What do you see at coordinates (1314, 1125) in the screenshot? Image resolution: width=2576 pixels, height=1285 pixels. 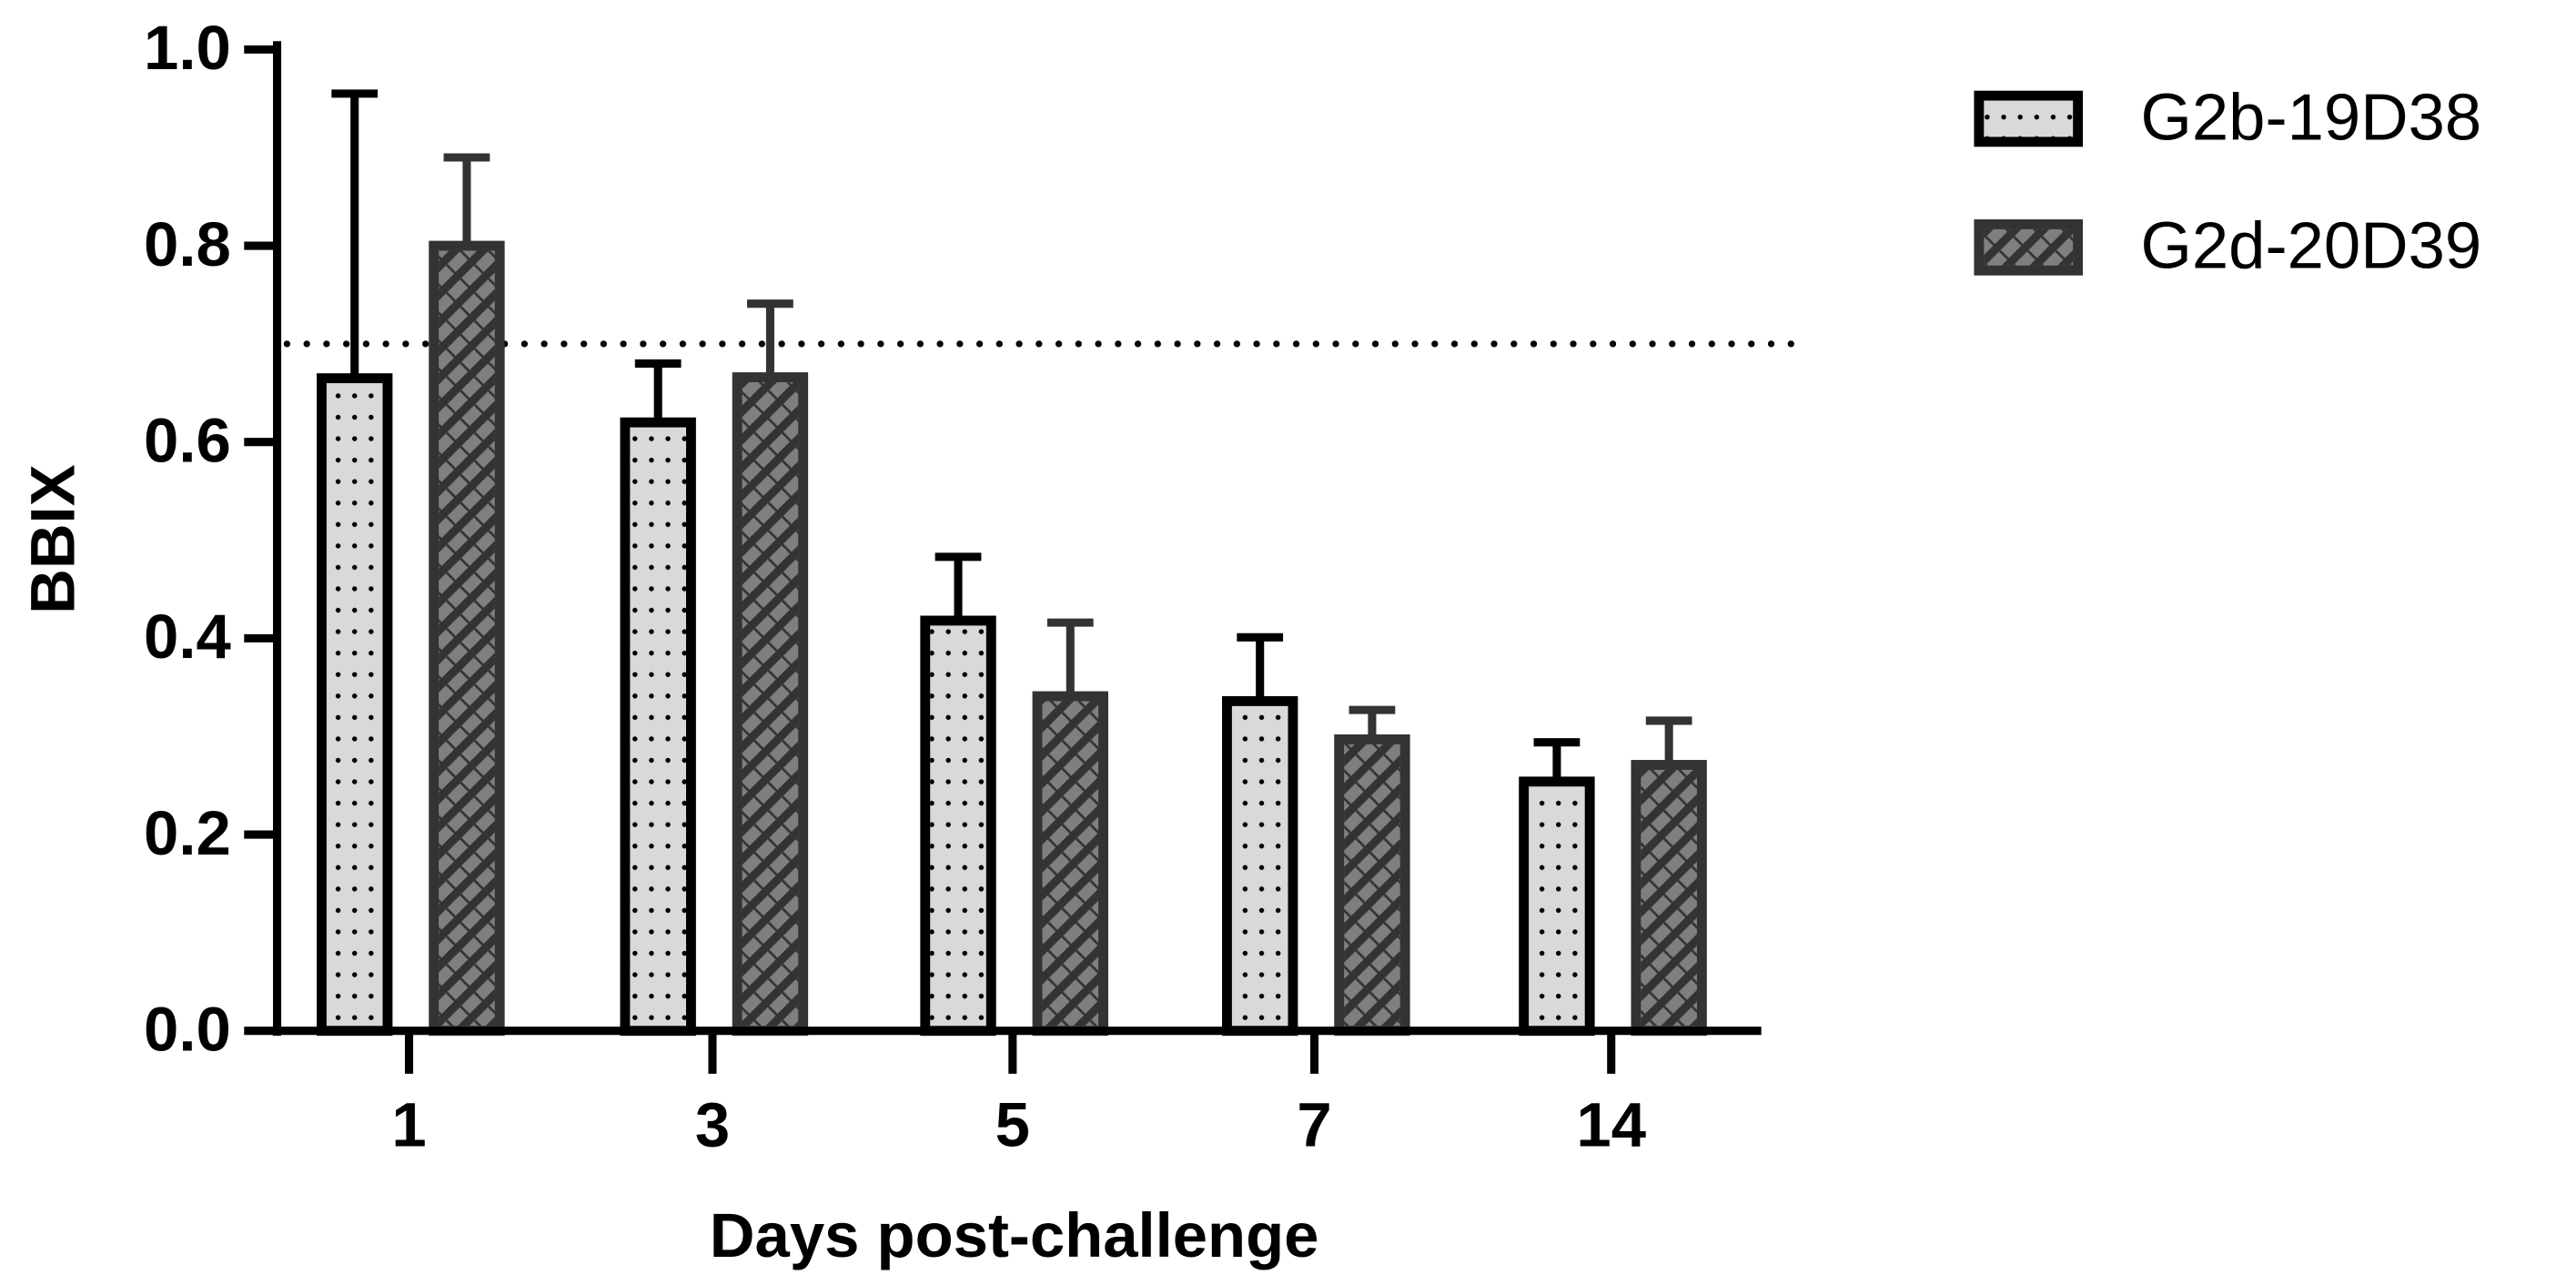 I see `x-tick-label: 7` at bounding box center [1314, 1125].